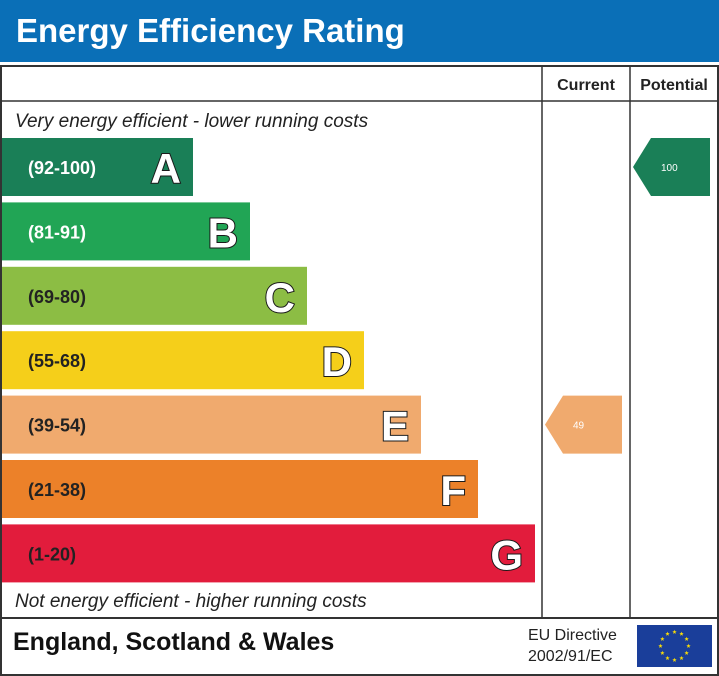  I want to click on band-b-bar, so click(126, 231).